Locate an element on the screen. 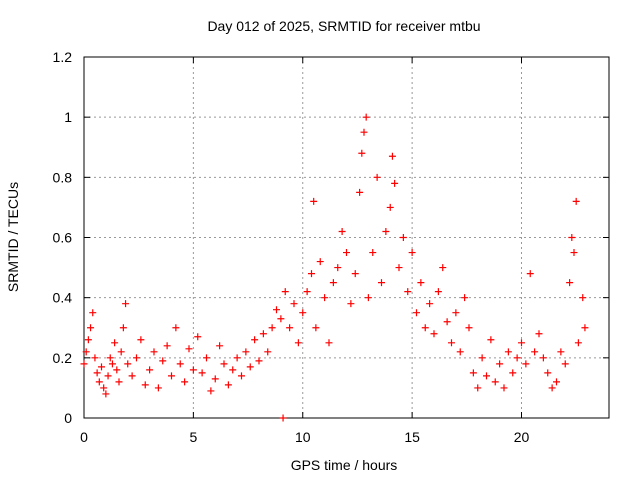 This screenshot has width=640, height=480. y-axis-label: SRMTID / TECUs is located at coordinates (13, 237).